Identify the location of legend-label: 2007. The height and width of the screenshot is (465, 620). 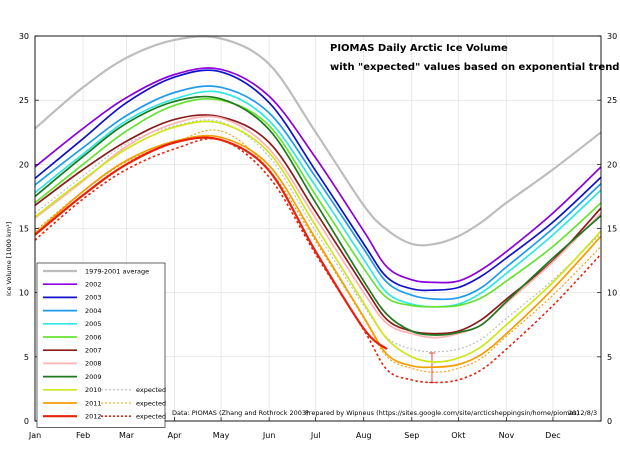
(93, 351).